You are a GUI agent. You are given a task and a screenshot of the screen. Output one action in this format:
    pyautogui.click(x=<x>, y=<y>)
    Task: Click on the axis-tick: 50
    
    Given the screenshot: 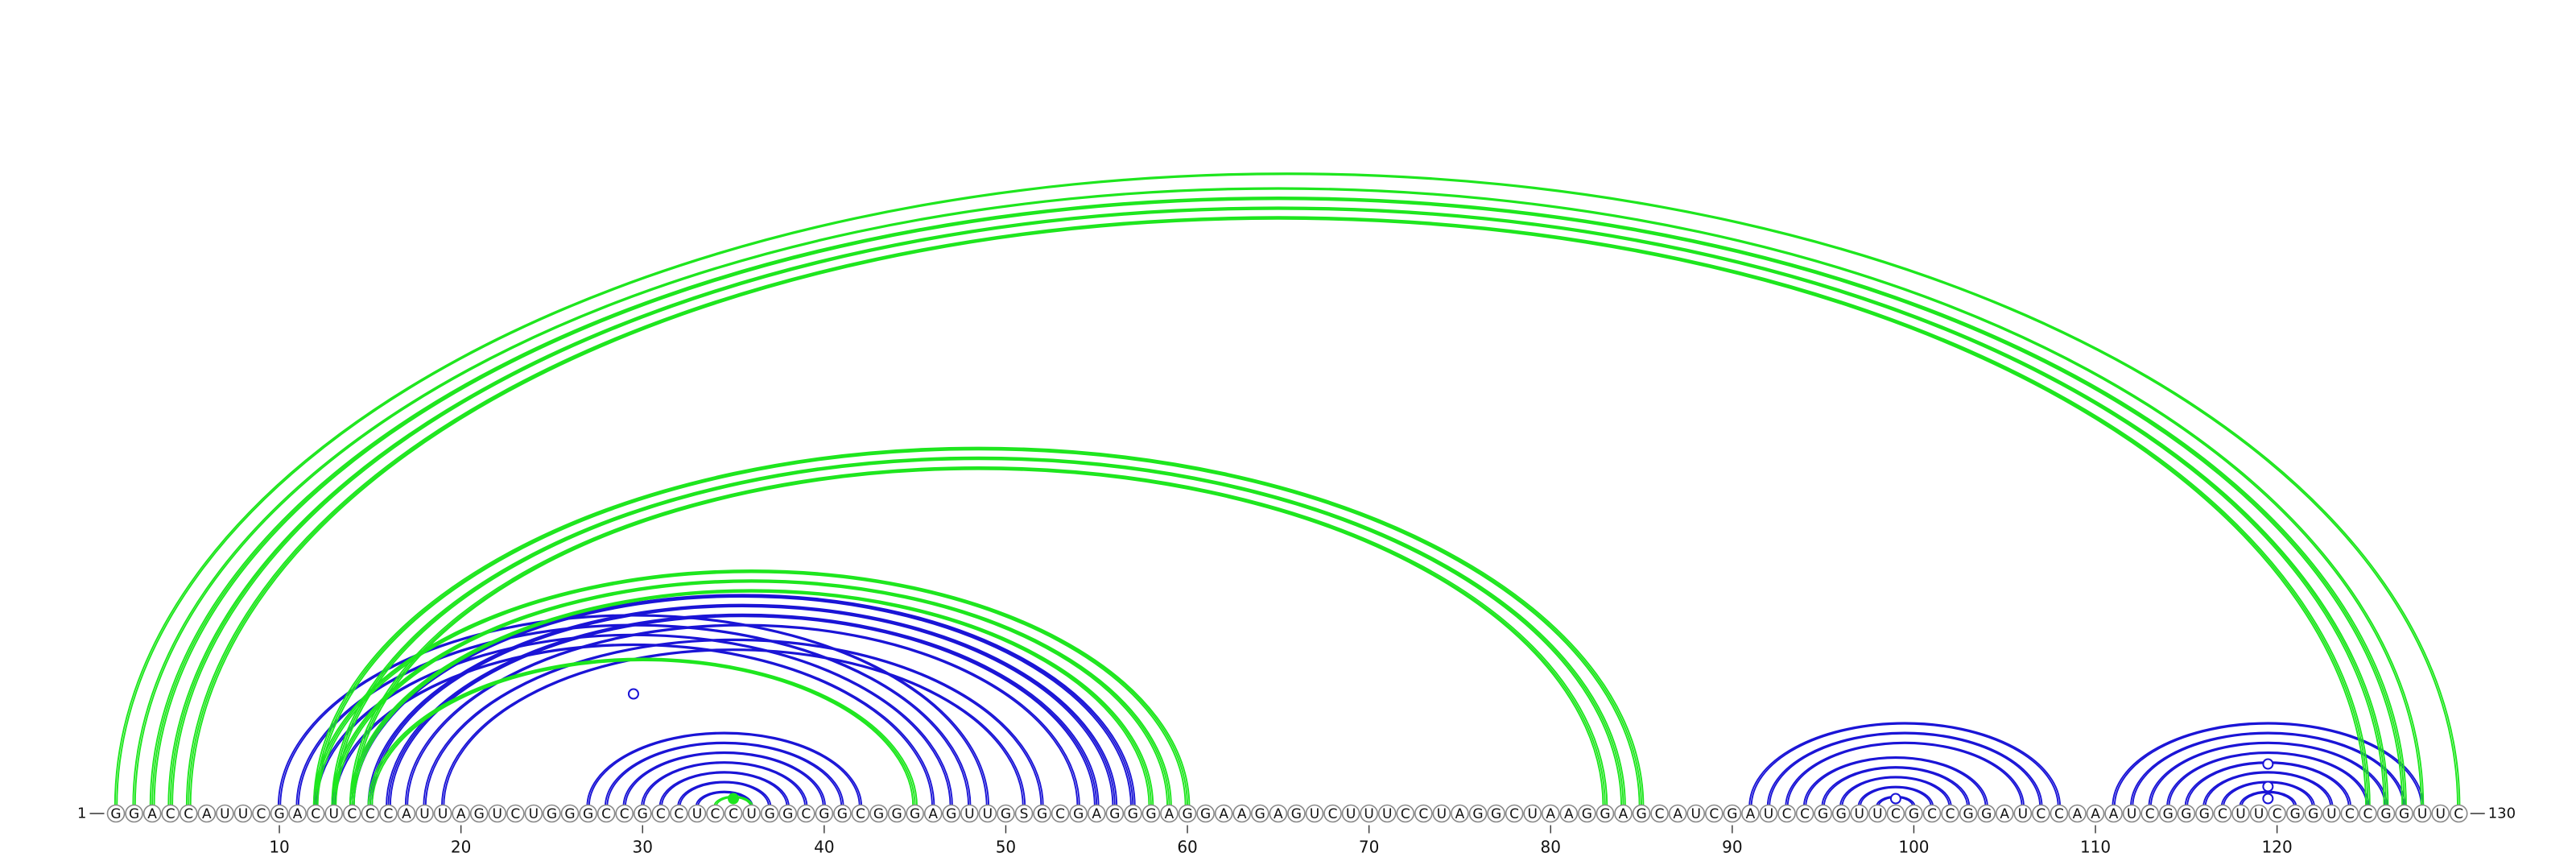 What is the action you would take?
    pyautogui.click(x=1006, y=841)
    